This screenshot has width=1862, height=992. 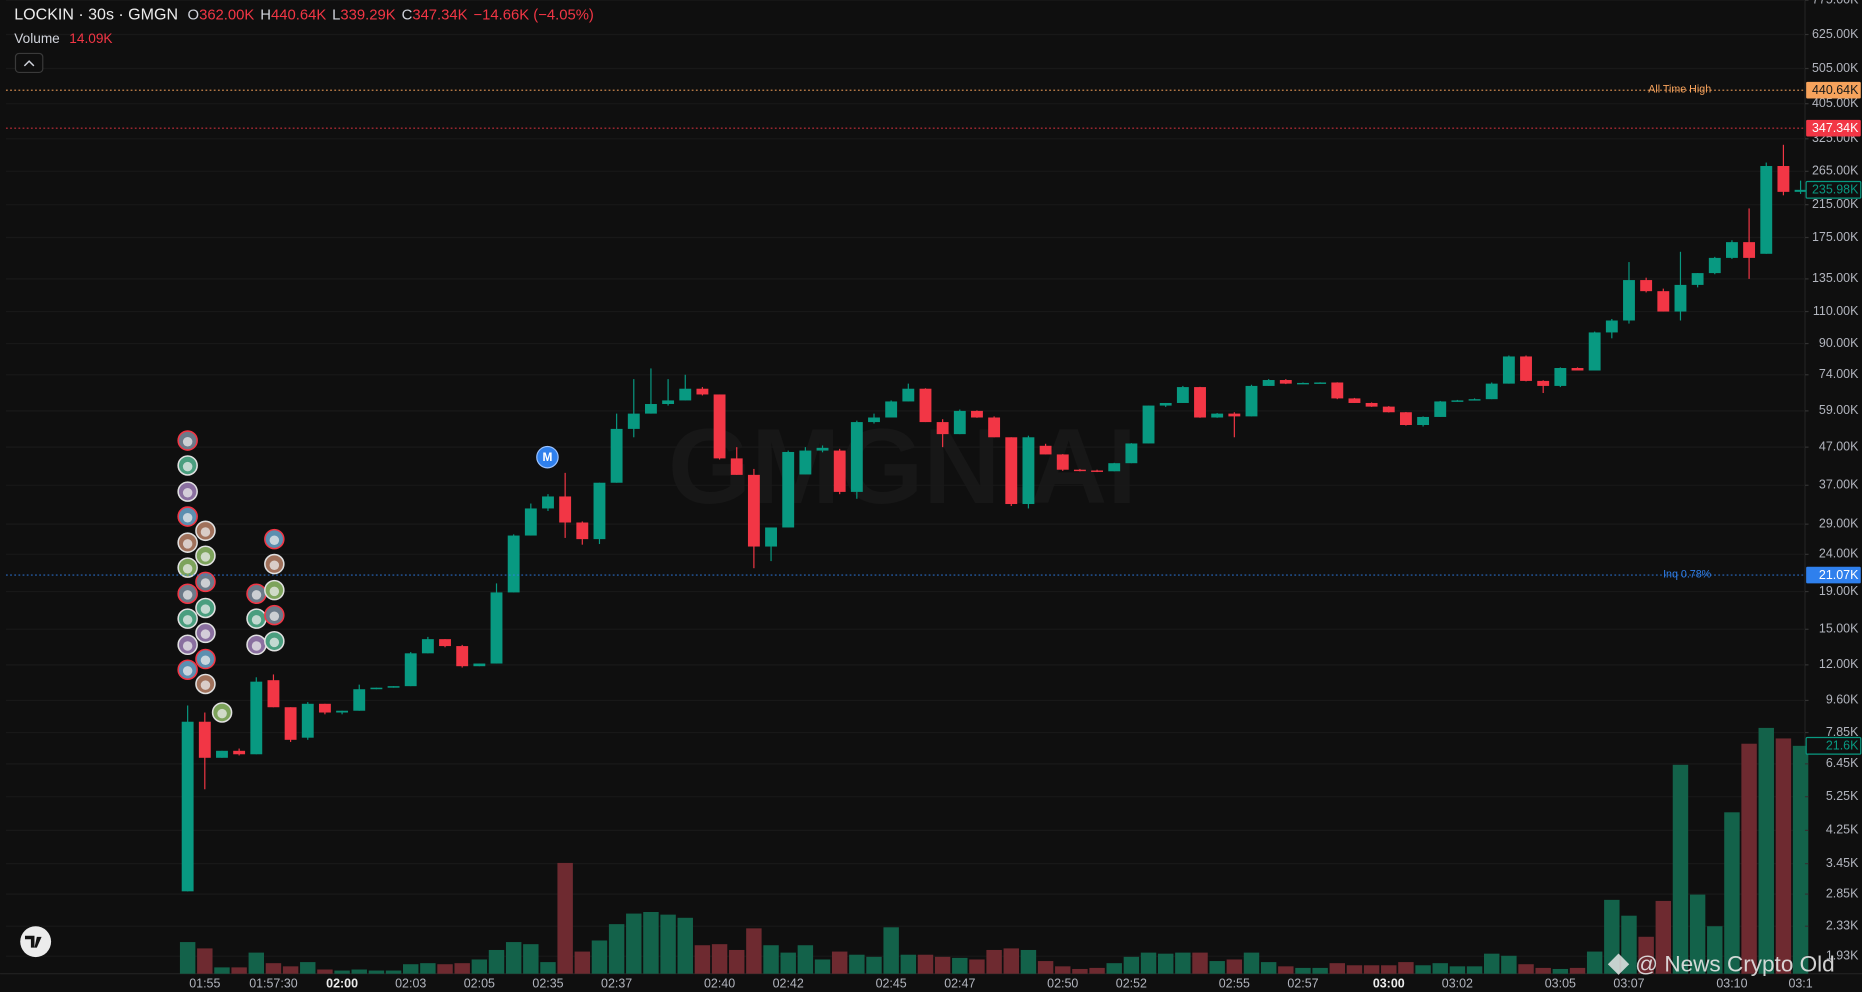 What do you see at coordinates (1062, 984) in the screenshot?
I see `x-tick-label: 02:50` at bounding box center [1062, 984].